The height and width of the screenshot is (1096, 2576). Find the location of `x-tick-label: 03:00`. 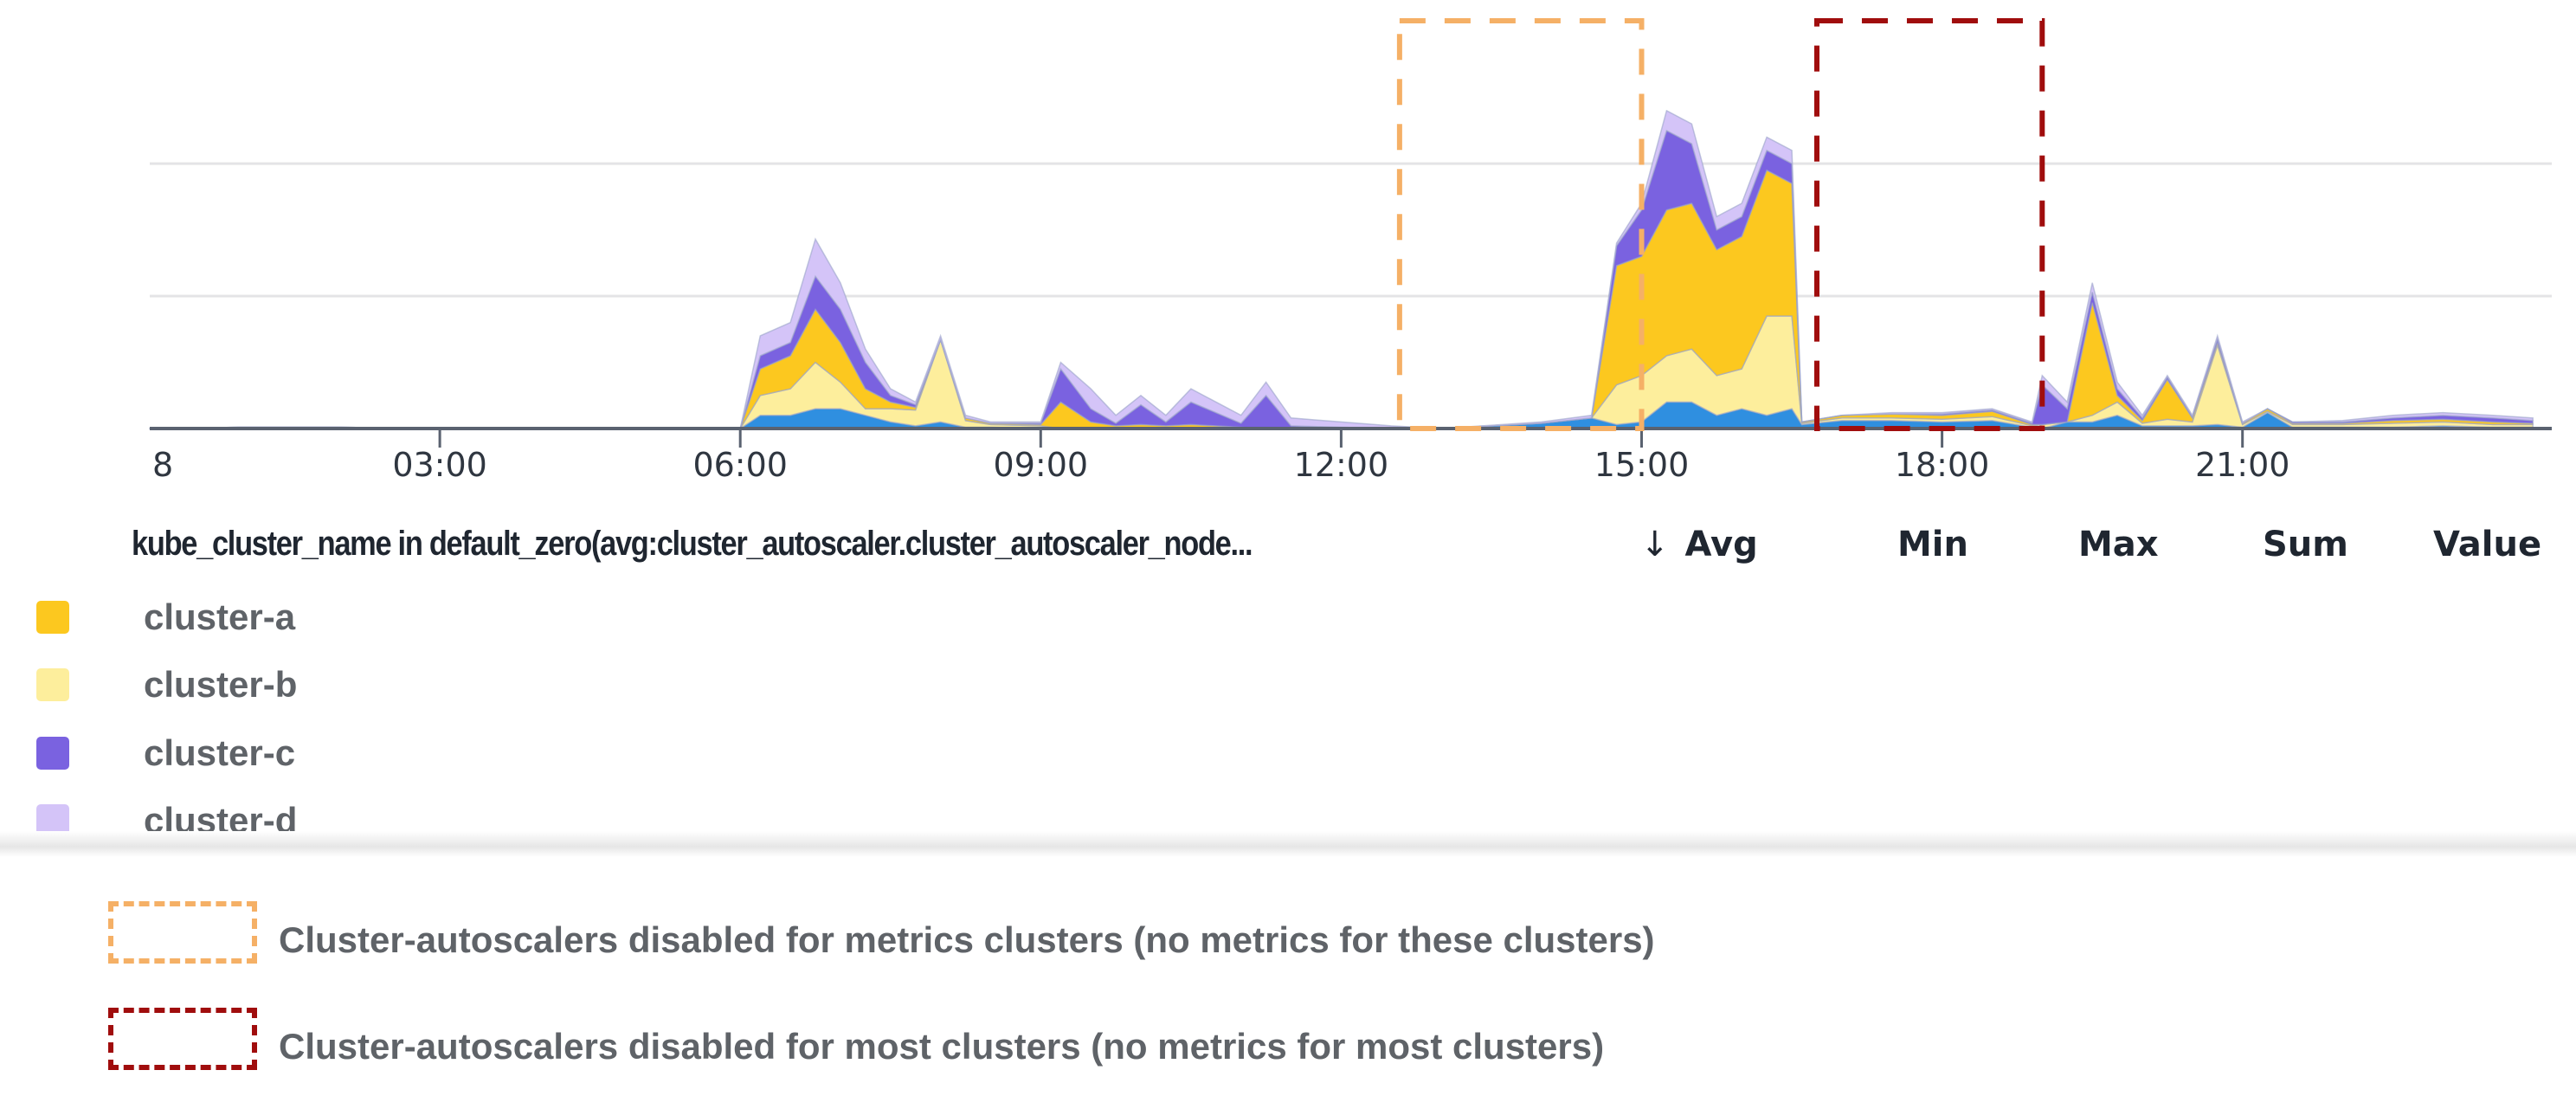

x-tick-label: 03:00 is located at coordinates (439, 465).